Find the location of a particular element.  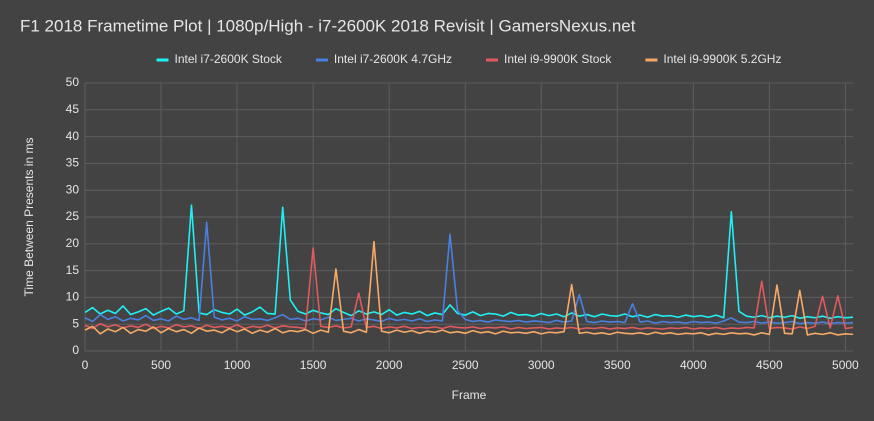

legend-label: Intel i9-9900K 5.2GHz is located at coordinates (722, 59).